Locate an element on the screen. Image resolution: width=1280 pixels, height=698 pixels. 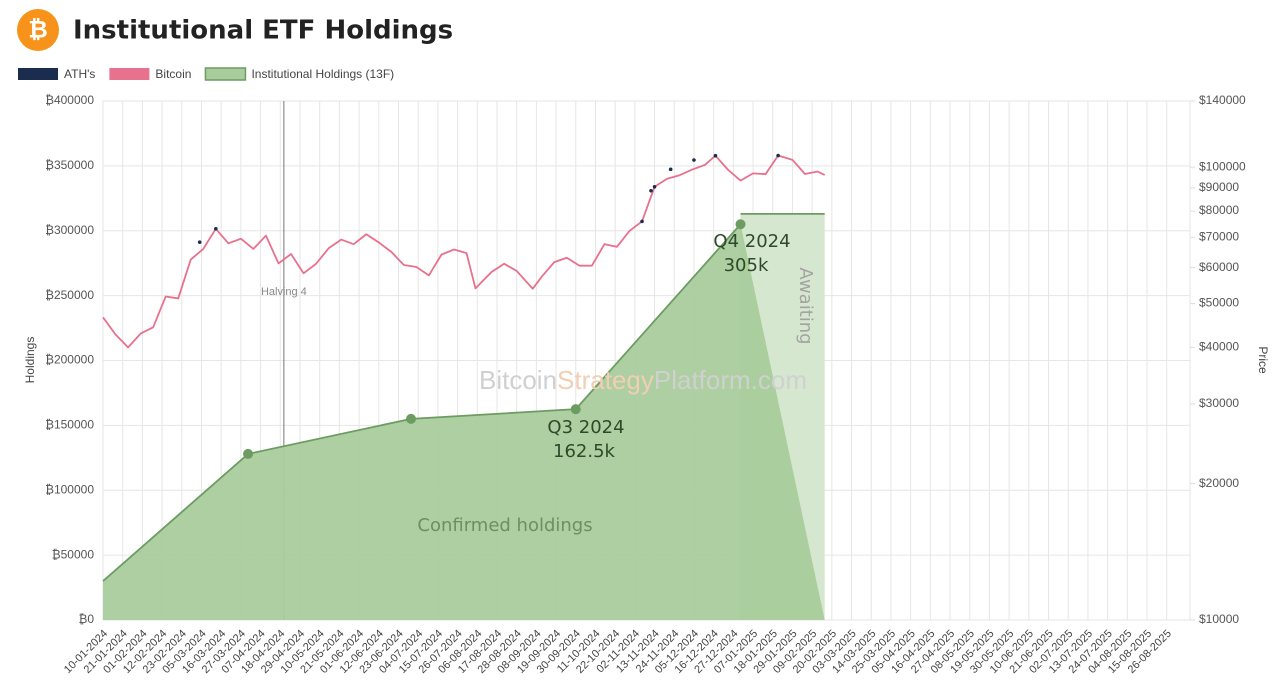
chart-title: Institutional ETF Holdings is located at coordinates (263, 31).